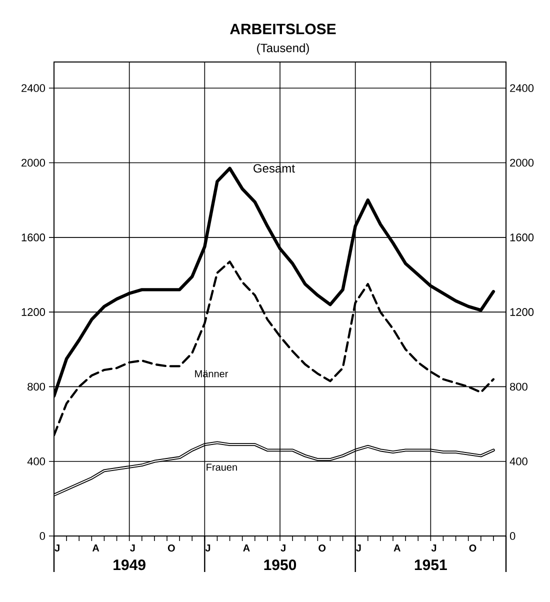 The height and width of the screenshot is (602, 550). Describe the element at coordinates (43, 536) in the screenshot. I see `y-tick-label: 0` at that location.